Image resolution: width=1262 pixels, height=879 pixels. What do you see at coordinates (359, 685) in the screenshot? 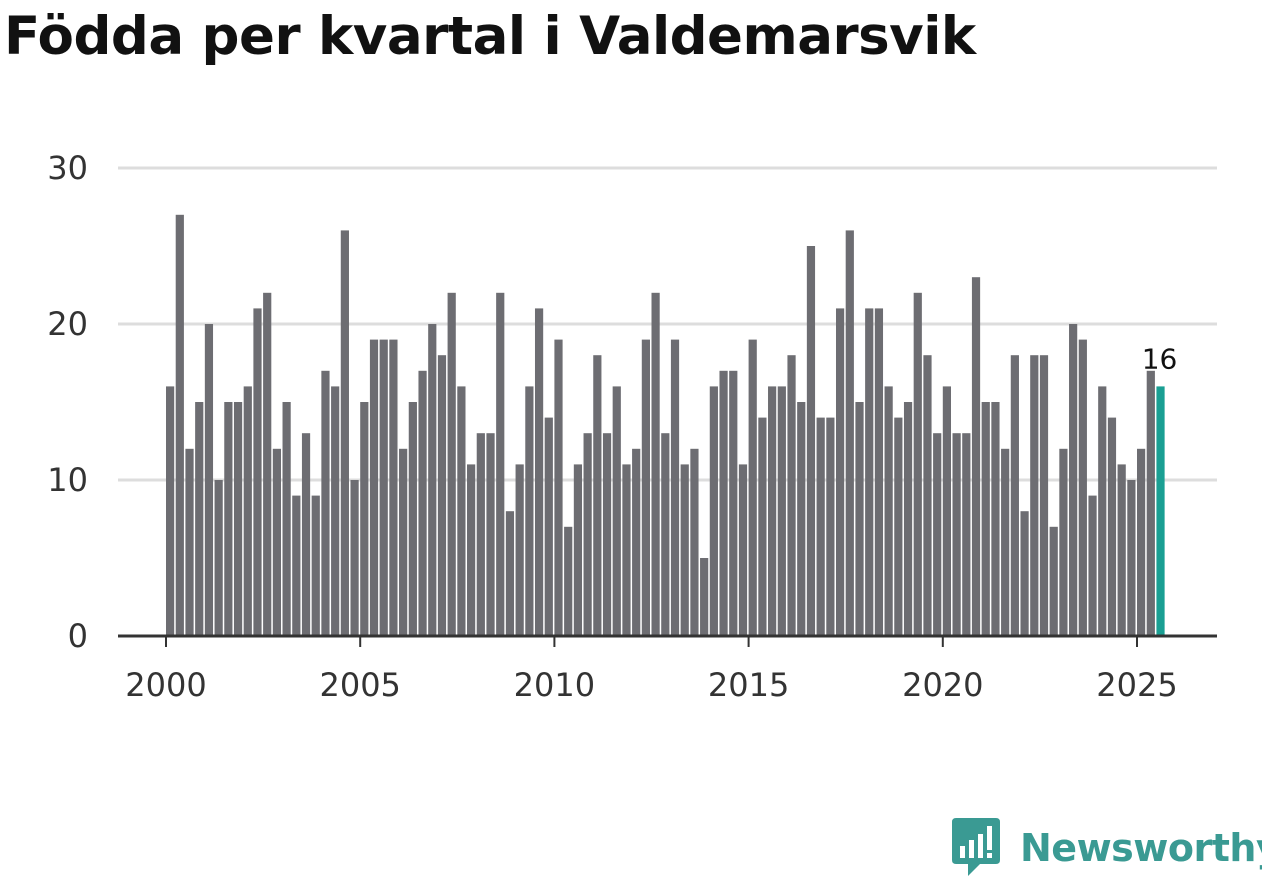
I see `x-tick-label: 2005` at bounding box center [359, 685].